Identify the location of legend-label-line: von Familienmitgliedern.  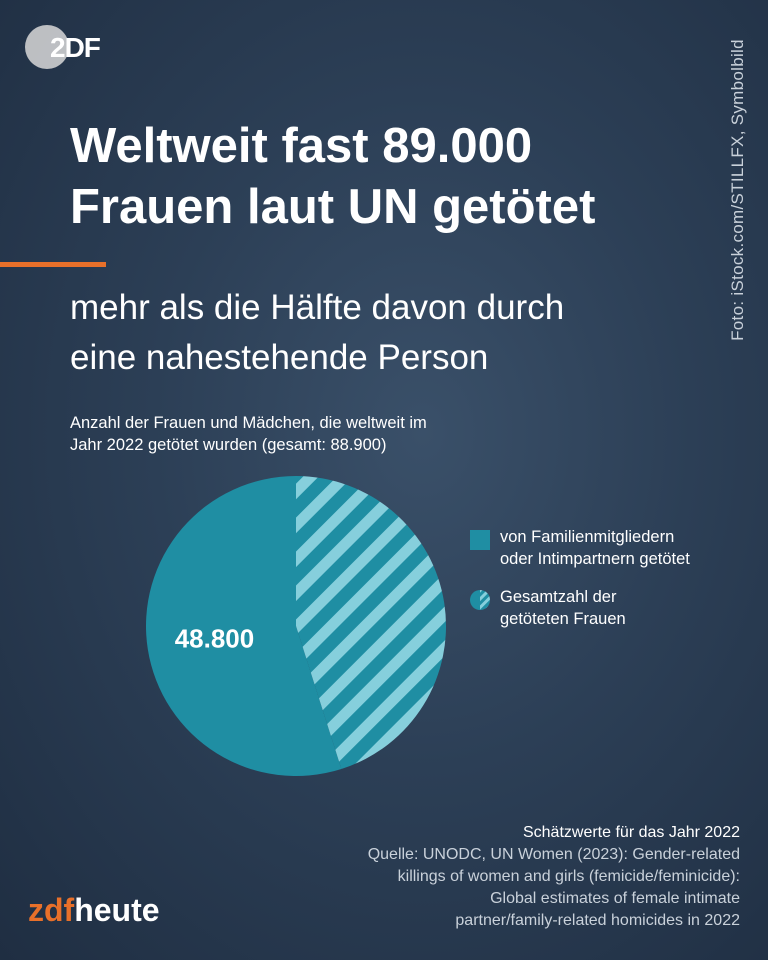
(587, 537).